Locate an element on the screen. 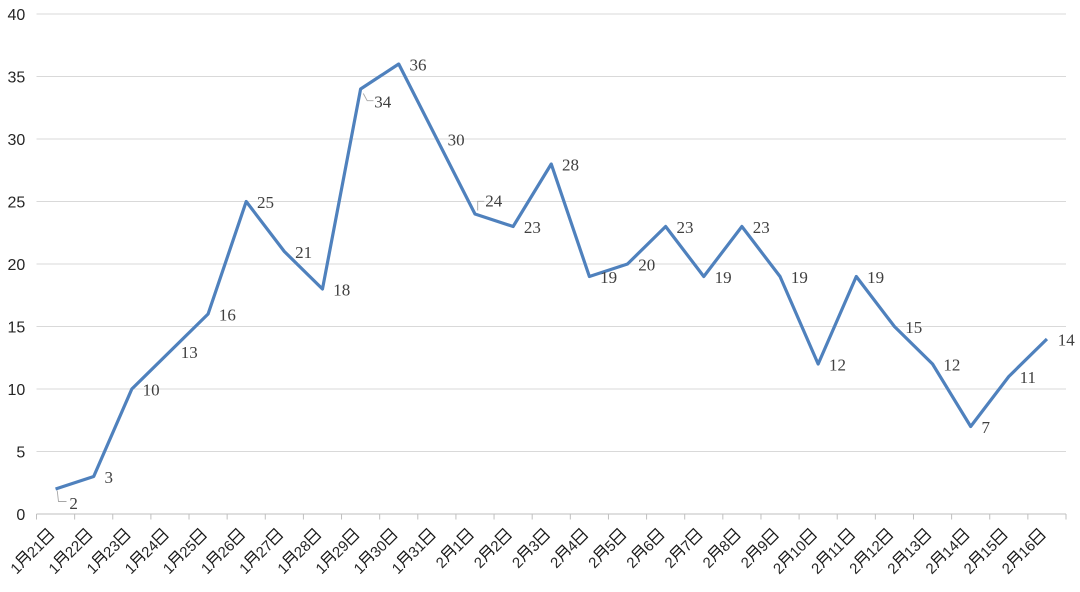 Image resolution: width=1080 pixels, height=592 pixels. svg-text: 28 is located at coordinates (570, 165).